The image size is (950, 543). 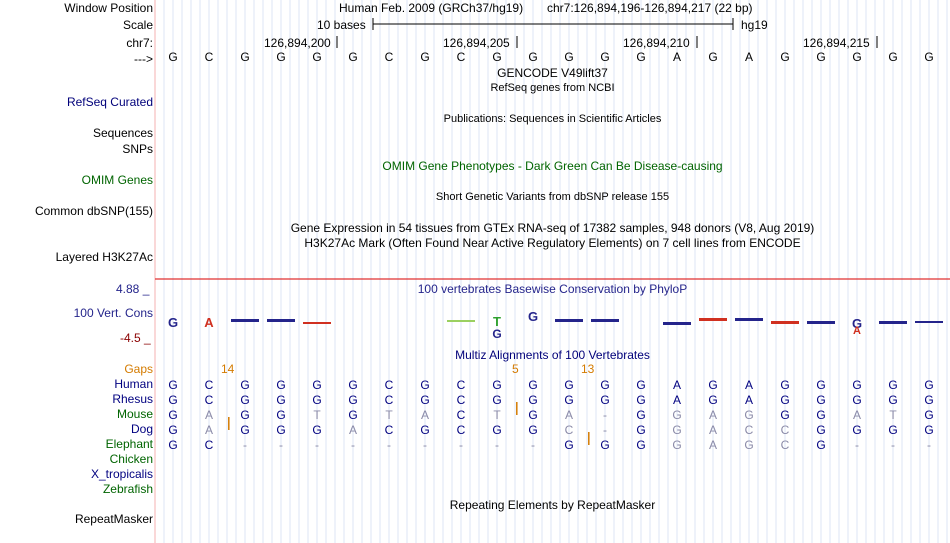 I want to click on scale-db: hg19, so click(x=754, y=25).